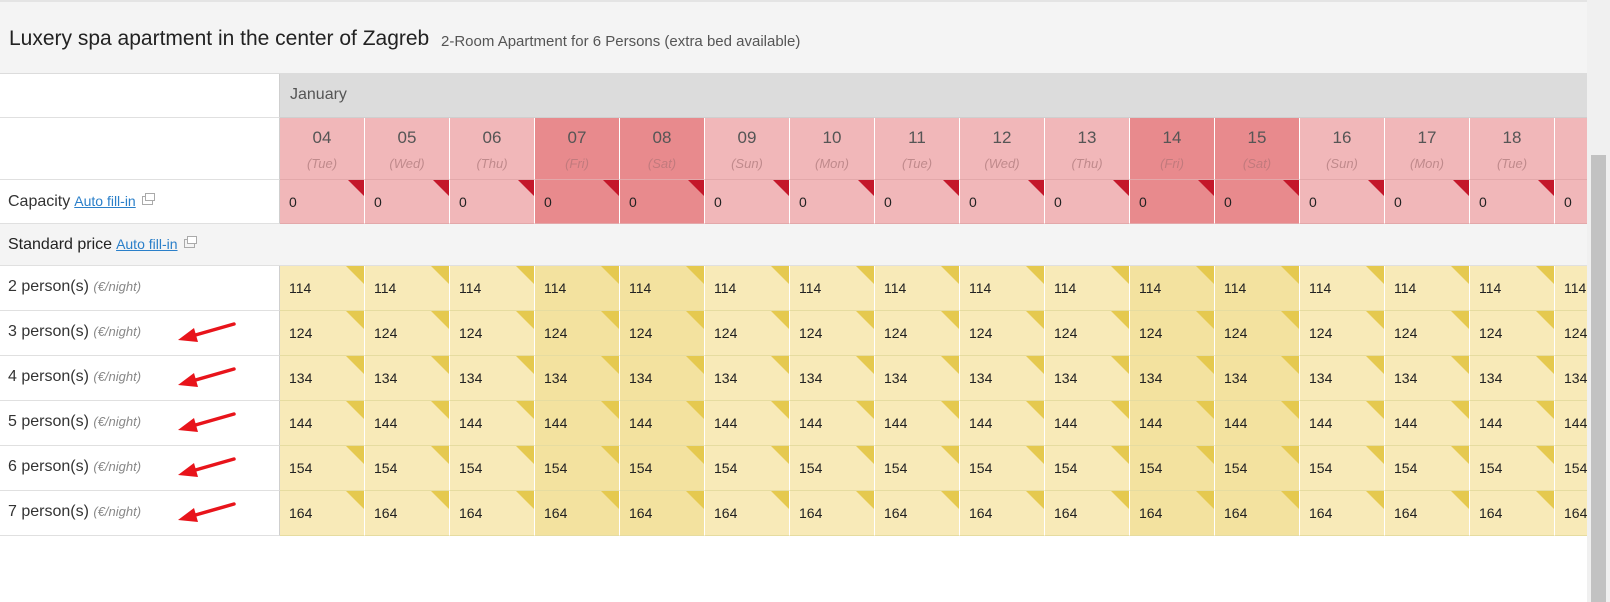  Describe the element at coordinates (1598, 378) in the screenshot. I see `scrollbar-thumb` at that location.